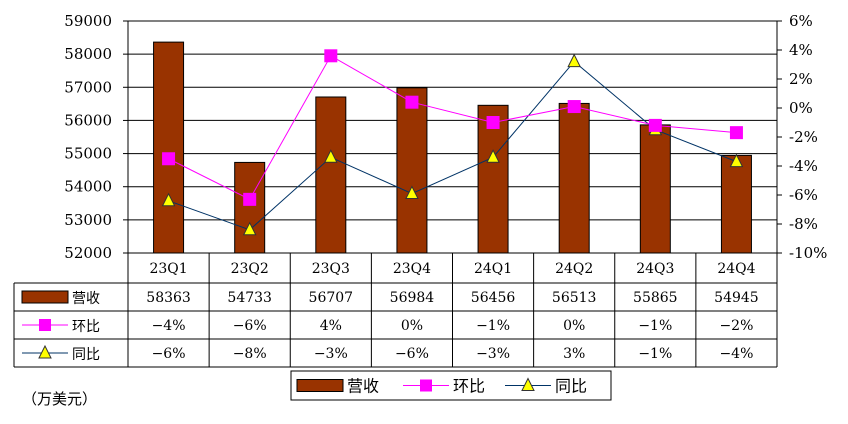 Image resolution: width=848 pixels, height=424 pixels. What do you see at coordinates (801, 50) in the screenshot?
I see `right-tick-label: 4%` at bounding box center [801, 50].